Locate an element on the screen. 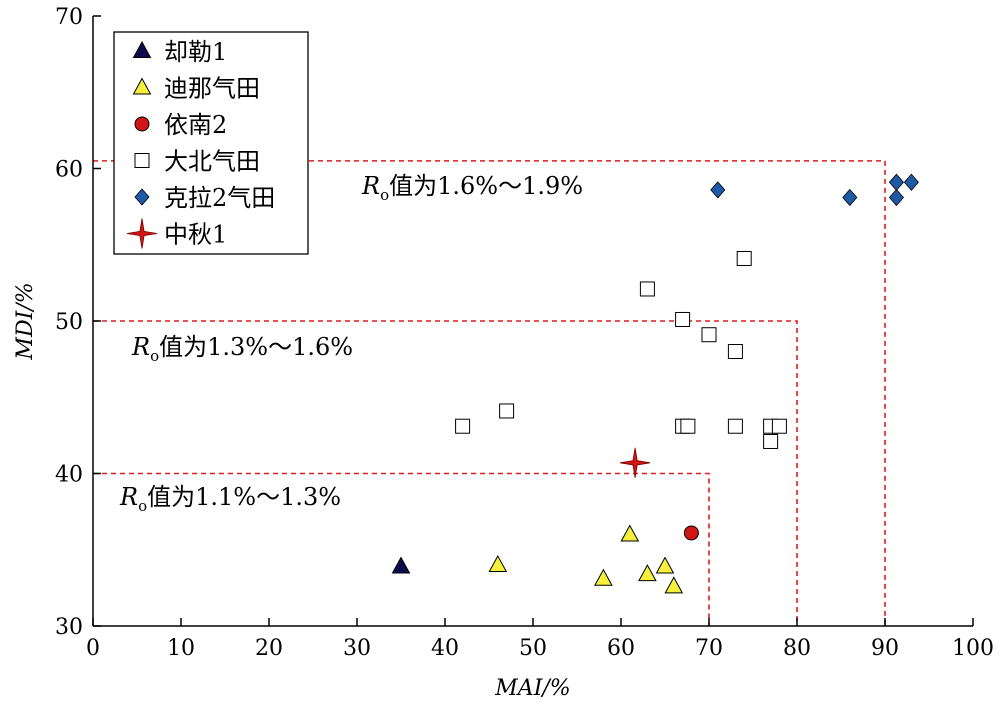  legend-label: 克拉2气田 is located at coordinates (219, 198).